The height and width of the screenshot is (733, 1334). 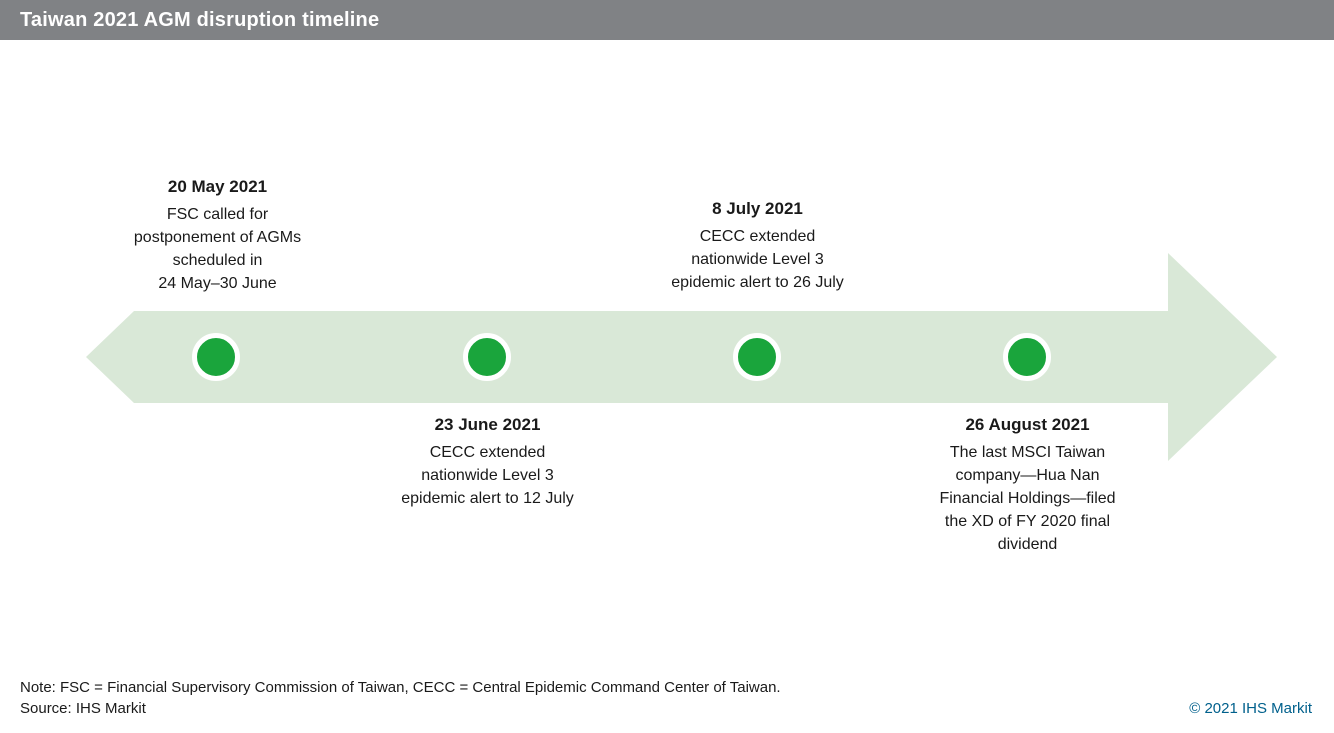 What do you see at coordinates (487, 424) in the screenshot?
I see `event-date: 23 June 2021` at bounding box center [487, 424].